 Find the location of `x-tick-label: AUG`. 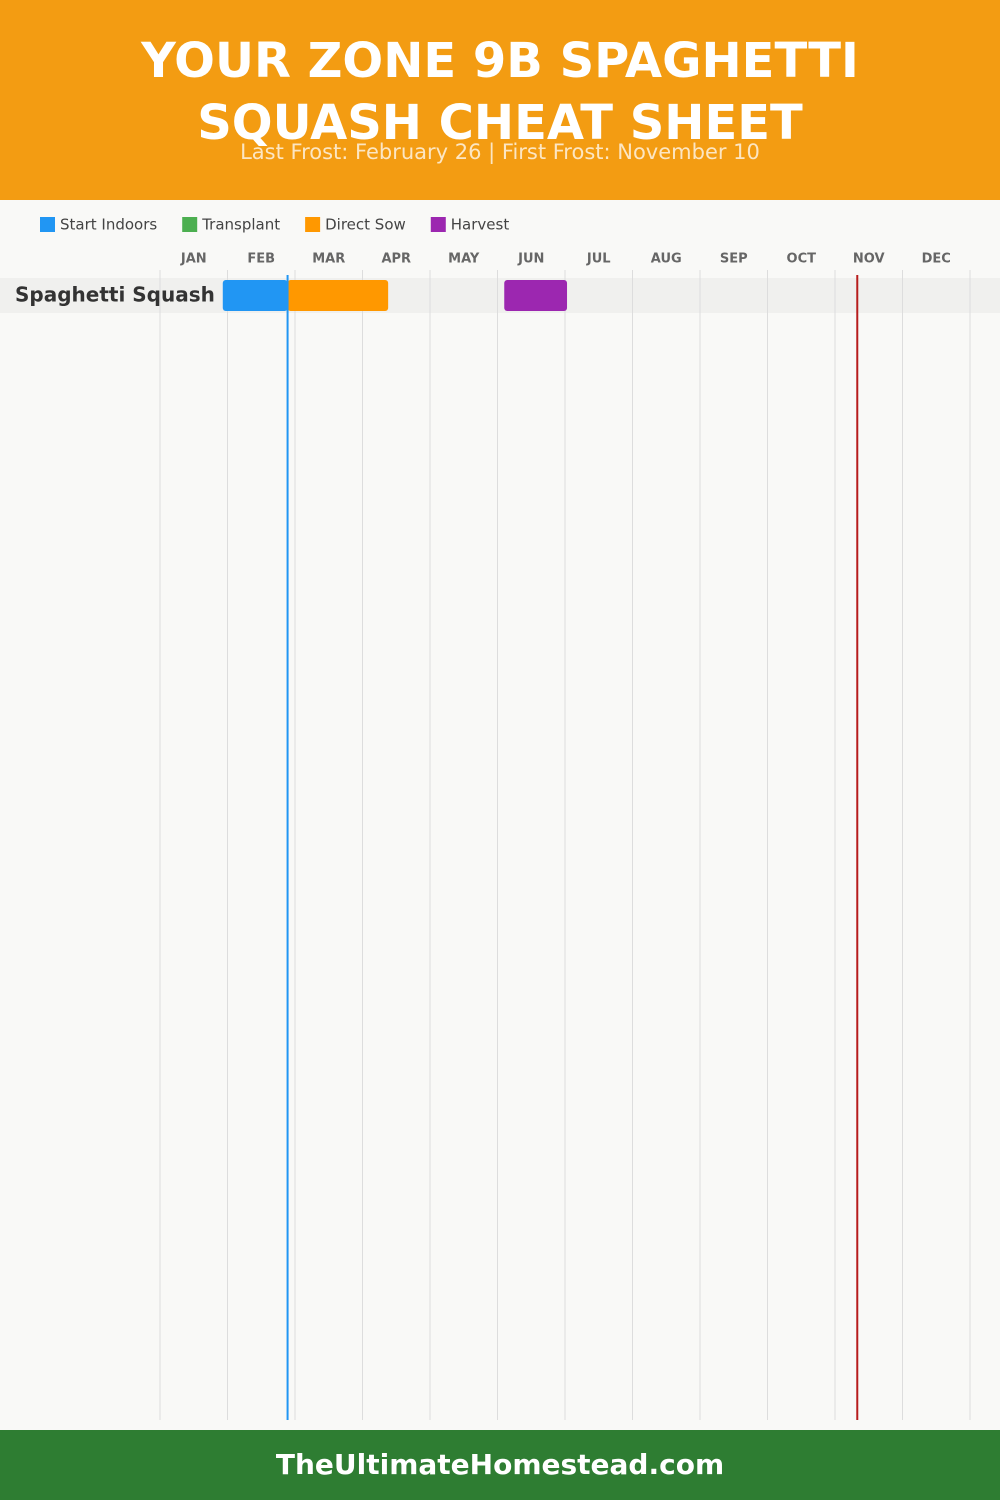

x-tick-label: AUG is located at coordinates (666, 259).